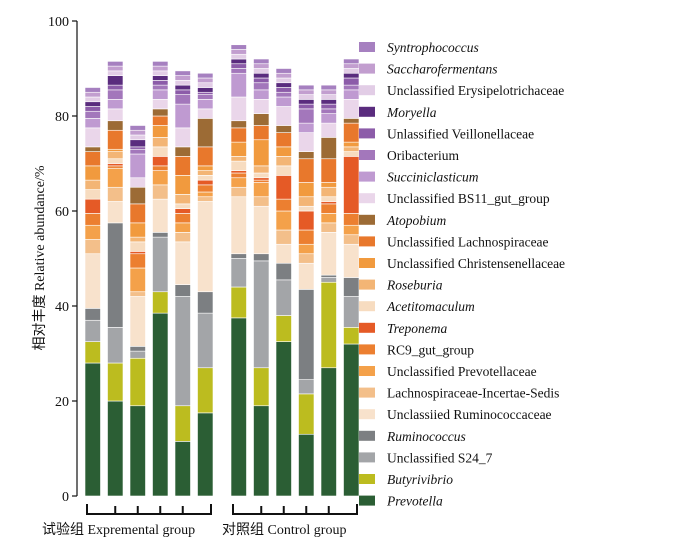 The image size is (700, 552). Describe the element at coordinates (149, 509) in the screenshot. I see `group-bracket` at that location.